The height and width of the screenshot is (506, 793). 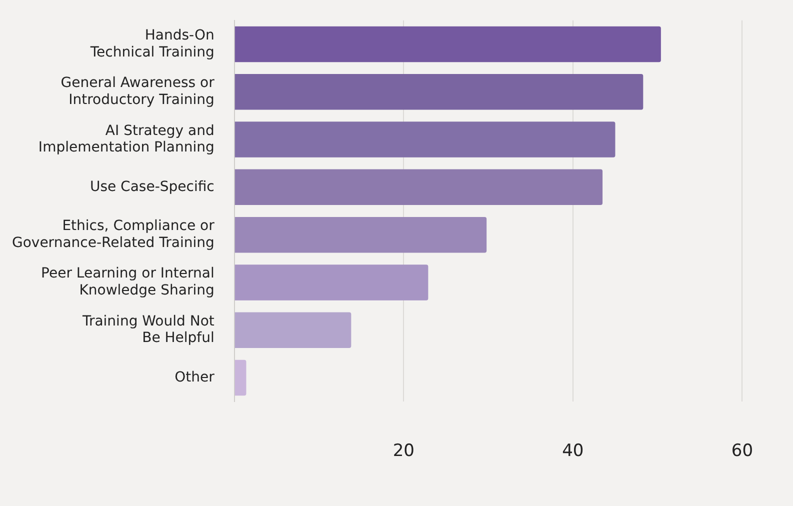 I want to click on x-tick-label: 40, so click(x=573, y=451).